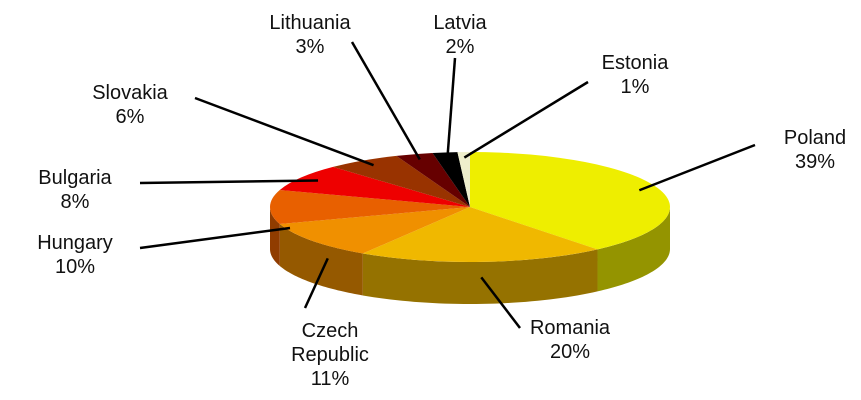  Describe the element at coordinates (810, 150) in the screenshot. I see `slice-label: Poland 39%` at that location.